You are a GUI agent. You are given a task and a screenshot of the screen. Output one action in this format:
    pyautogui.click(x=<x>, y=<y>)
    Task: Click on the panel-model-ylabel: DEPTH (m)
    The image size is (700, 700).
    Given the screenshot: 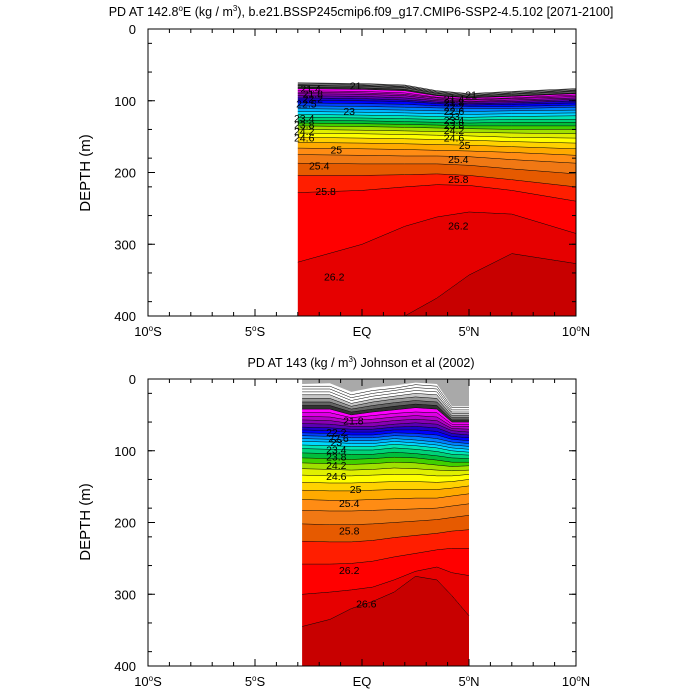 What is the action you would take?
    pyautogui.click(x=85, y=173)
    